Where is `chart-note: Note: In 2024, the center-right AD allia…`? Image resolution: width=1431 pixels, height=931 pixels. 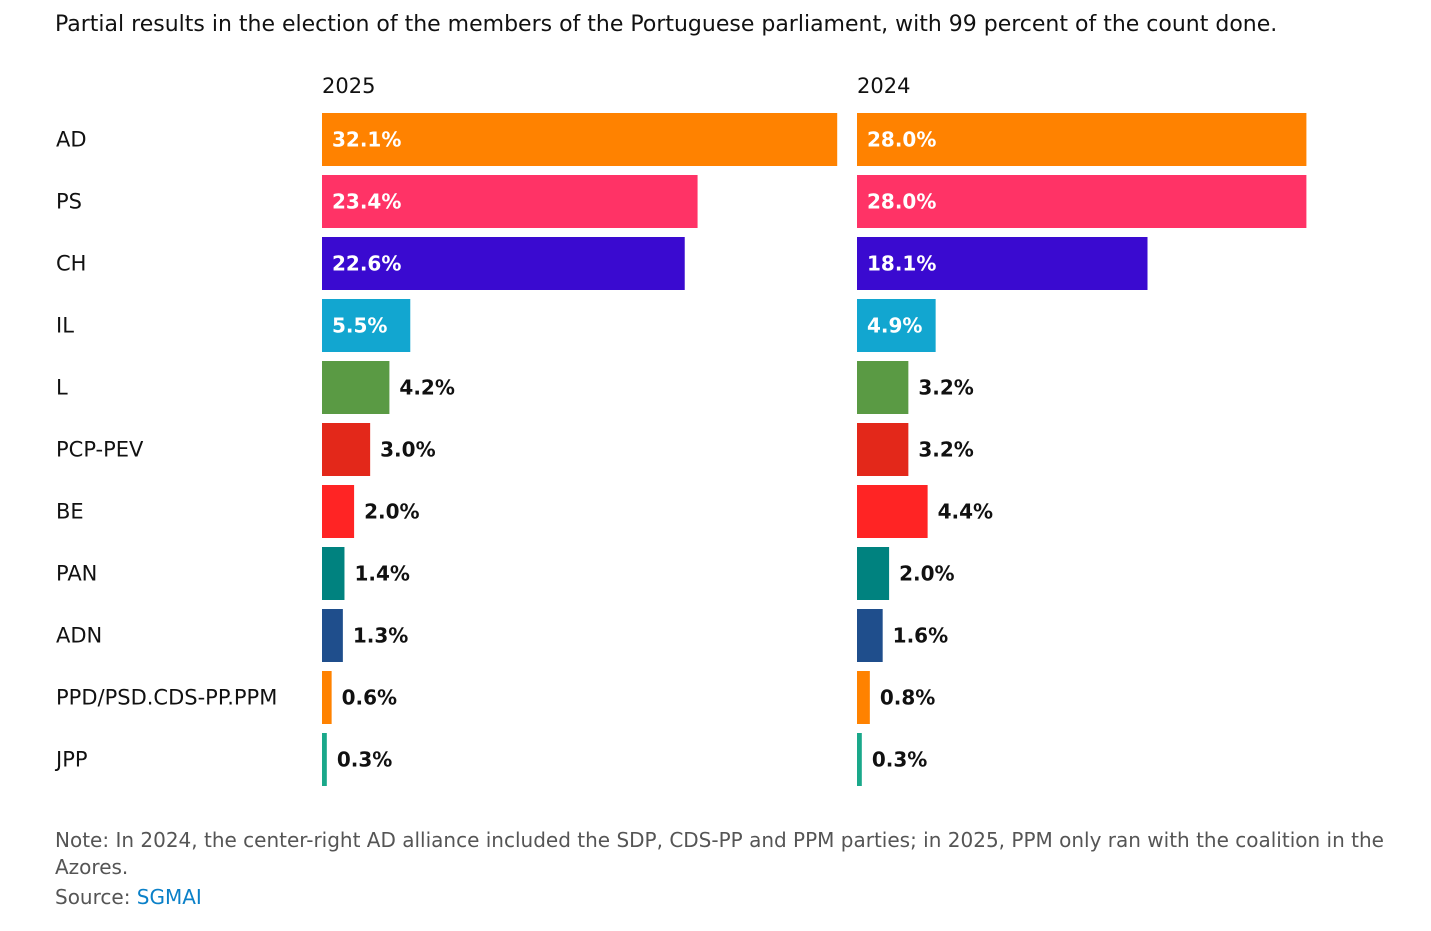 chart-note: Note: In 2024, the center-right AD allia… is located at coordinates (719, 853).